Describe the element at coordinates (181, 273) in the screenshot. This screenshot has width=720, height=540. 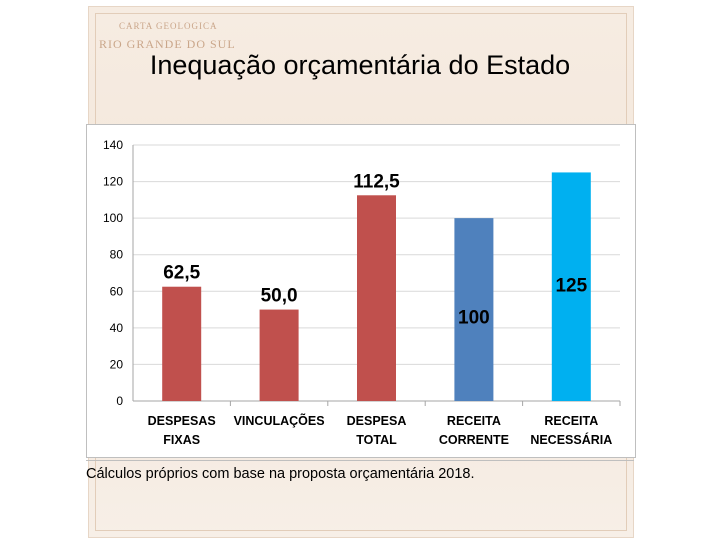
I see `data-label: 62,5` at that location.